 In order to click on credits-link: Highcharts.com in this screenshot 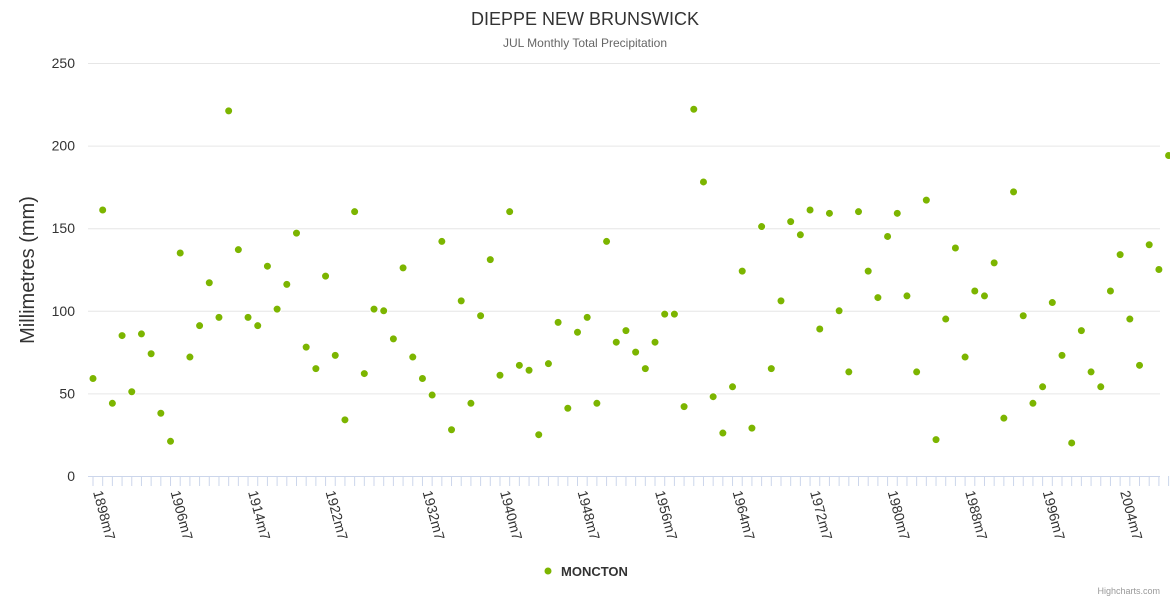, I will do `click(1128, 591)`.